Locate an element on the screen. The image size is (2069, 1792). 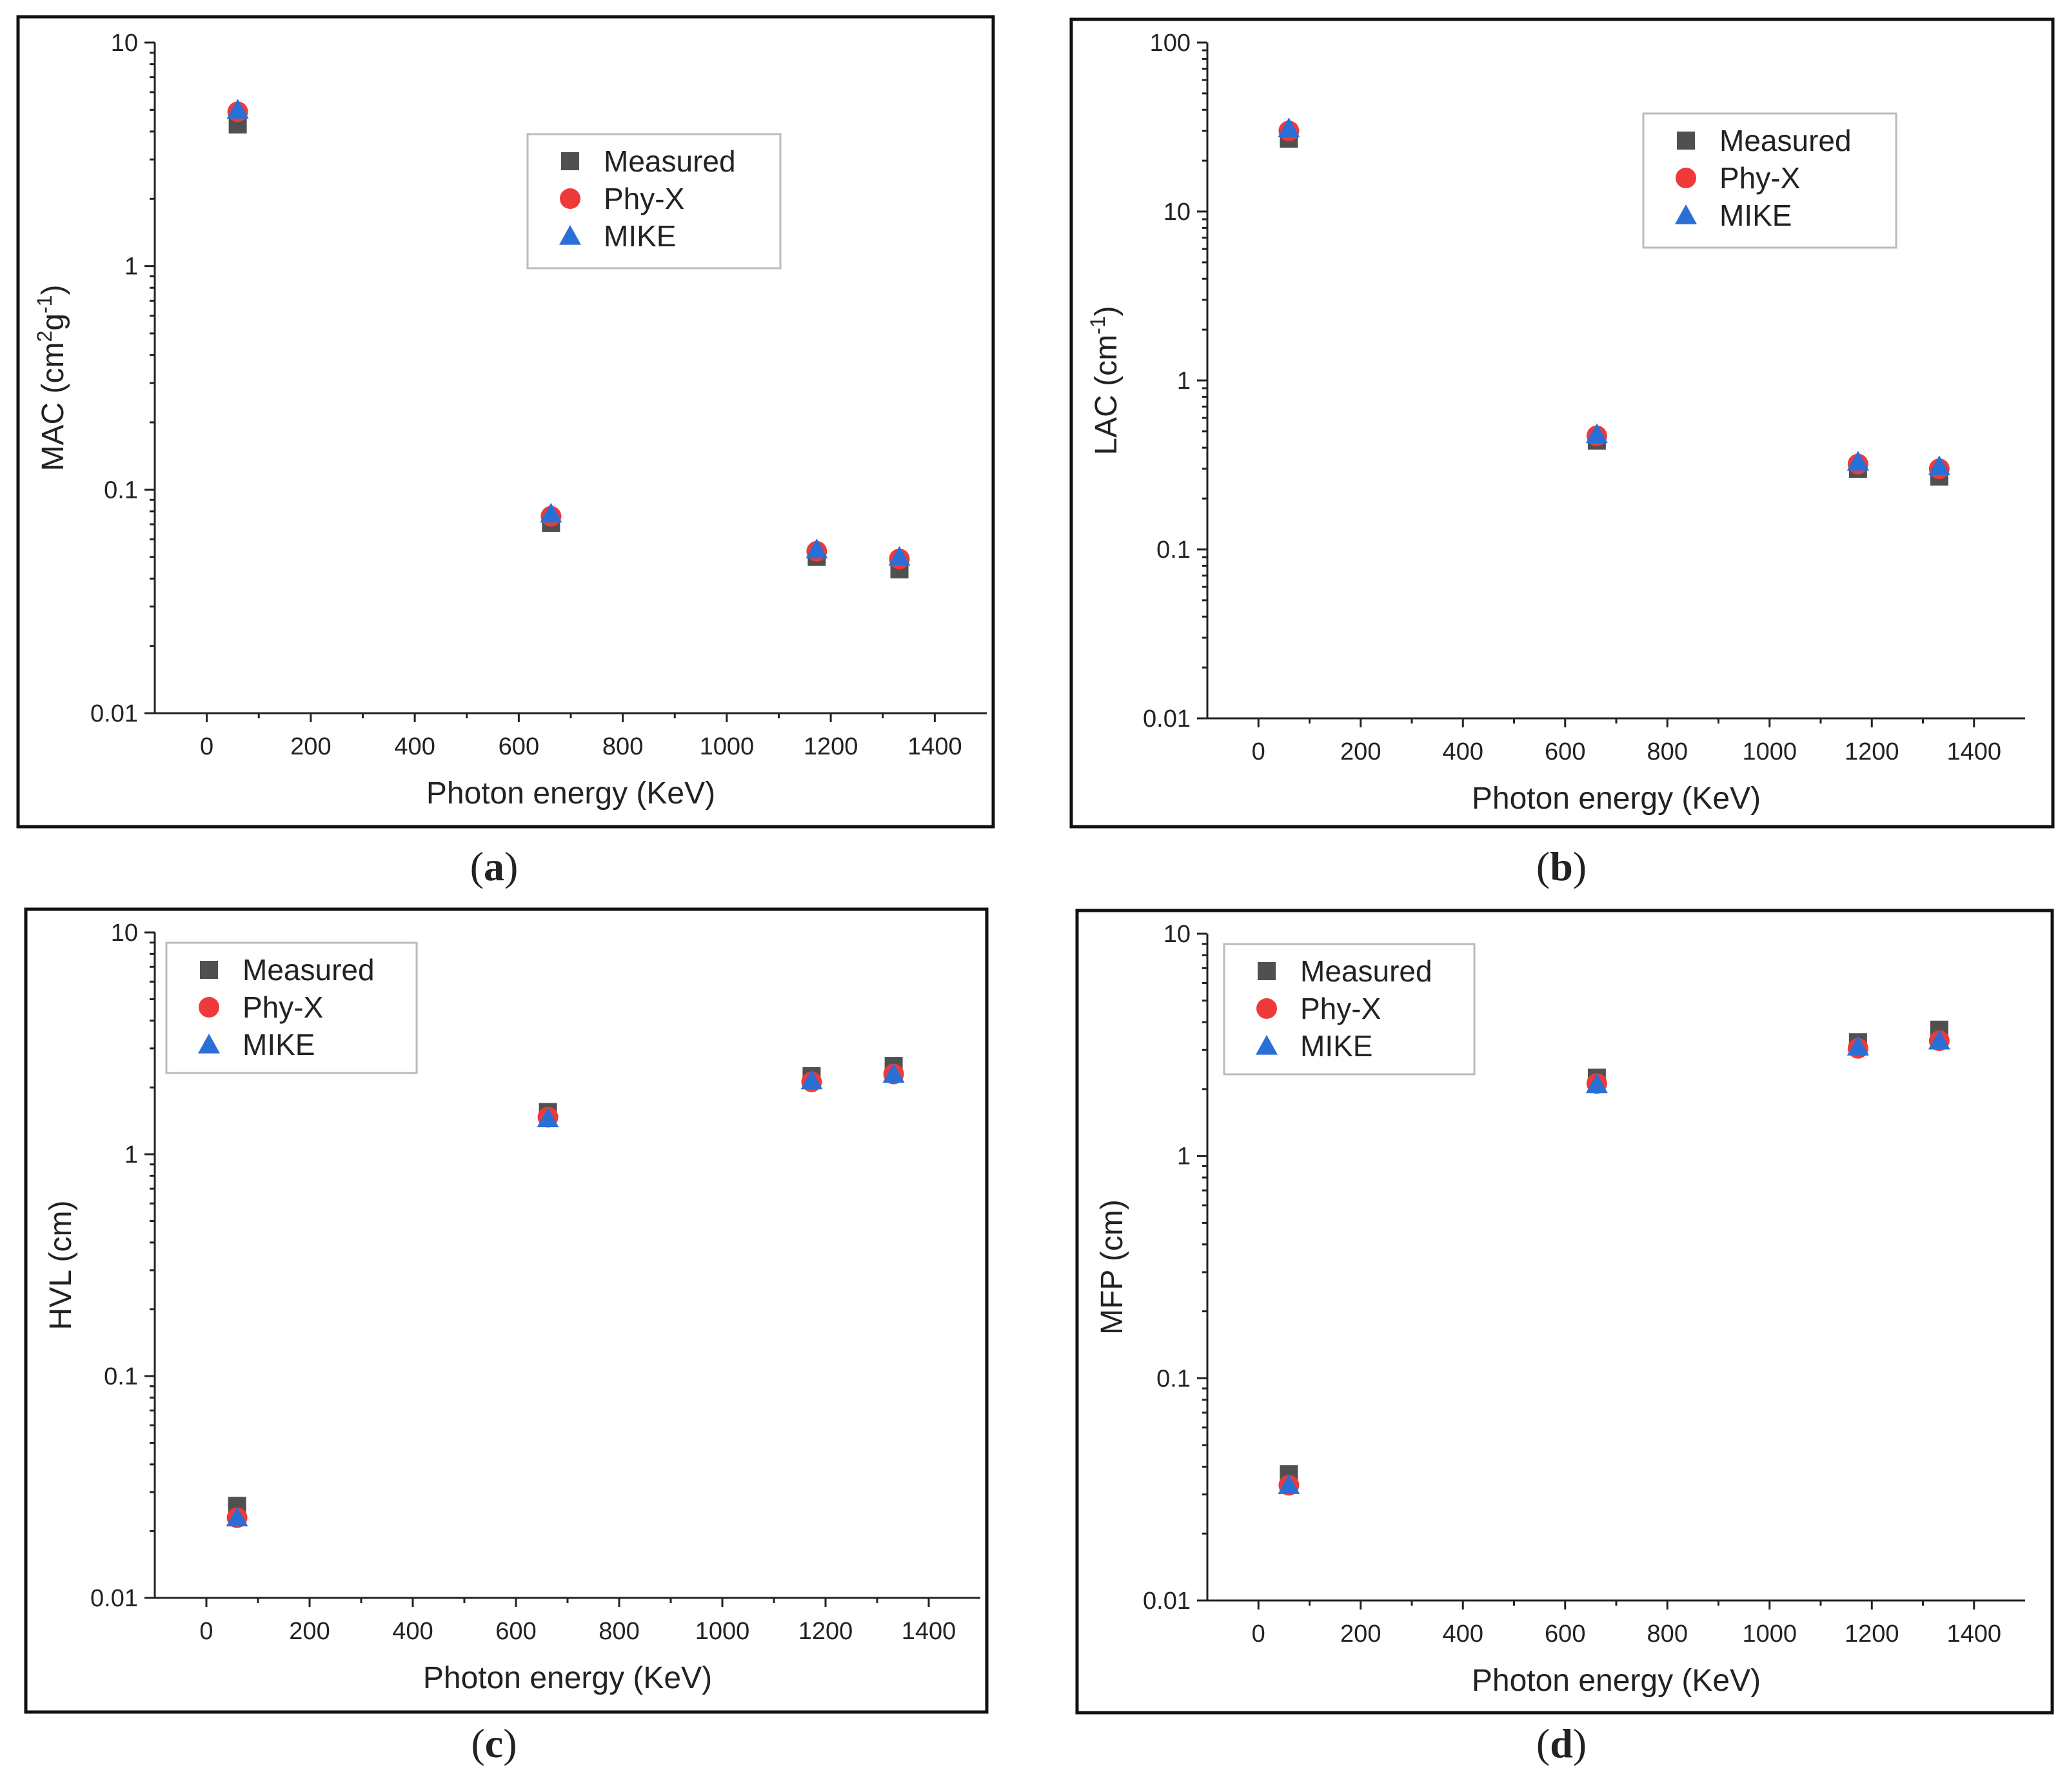
y-tick-label: 100 is located at coordinates (1170, 43).